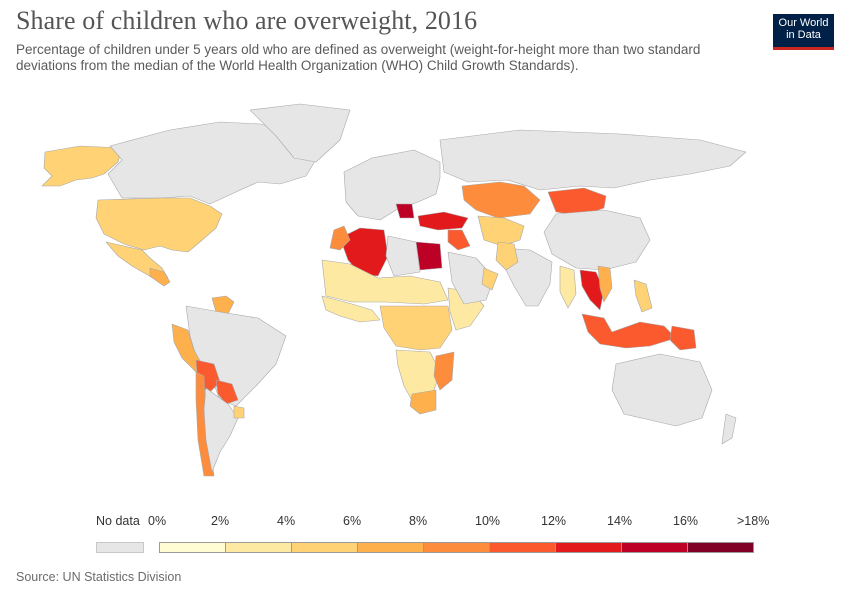 This screenshot has width=850, height=600. I want to click on legend-tick-label: 10%, so click(488, 521).